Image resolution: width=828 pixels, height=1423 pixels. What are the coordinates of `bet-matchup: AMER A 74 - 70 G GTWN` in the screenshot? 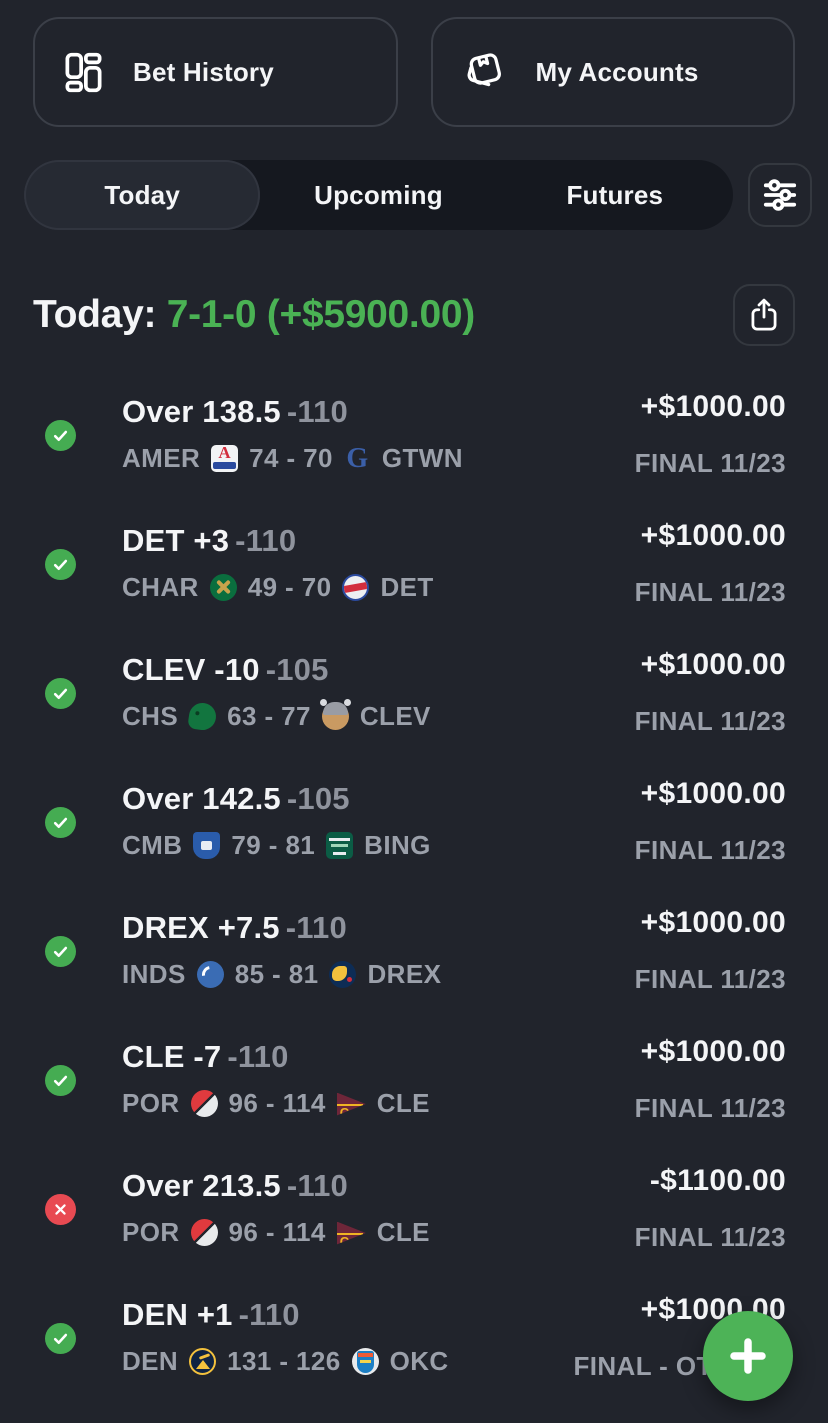 It's located at (292, 458).